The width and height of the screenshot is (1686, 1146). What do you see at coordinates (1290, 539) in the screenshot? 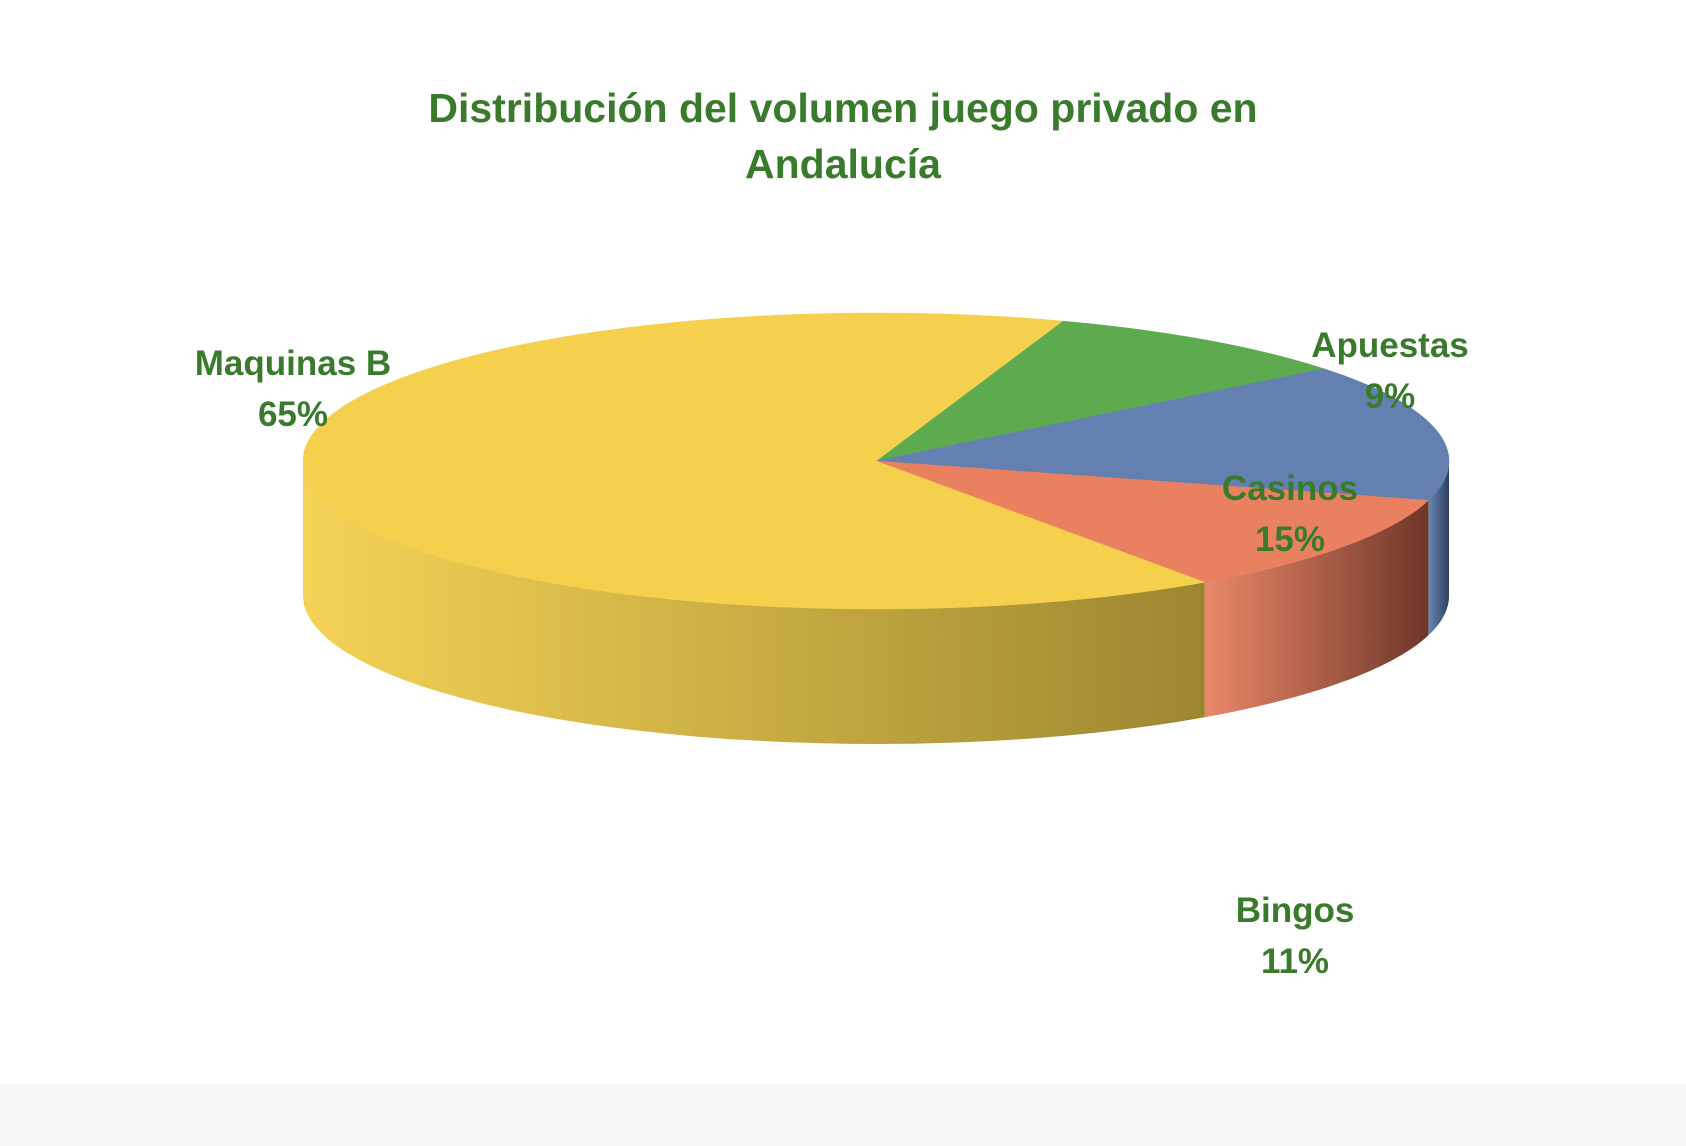
I see `slice-value-casinos: 15%` at bounding box center [1290, 539].